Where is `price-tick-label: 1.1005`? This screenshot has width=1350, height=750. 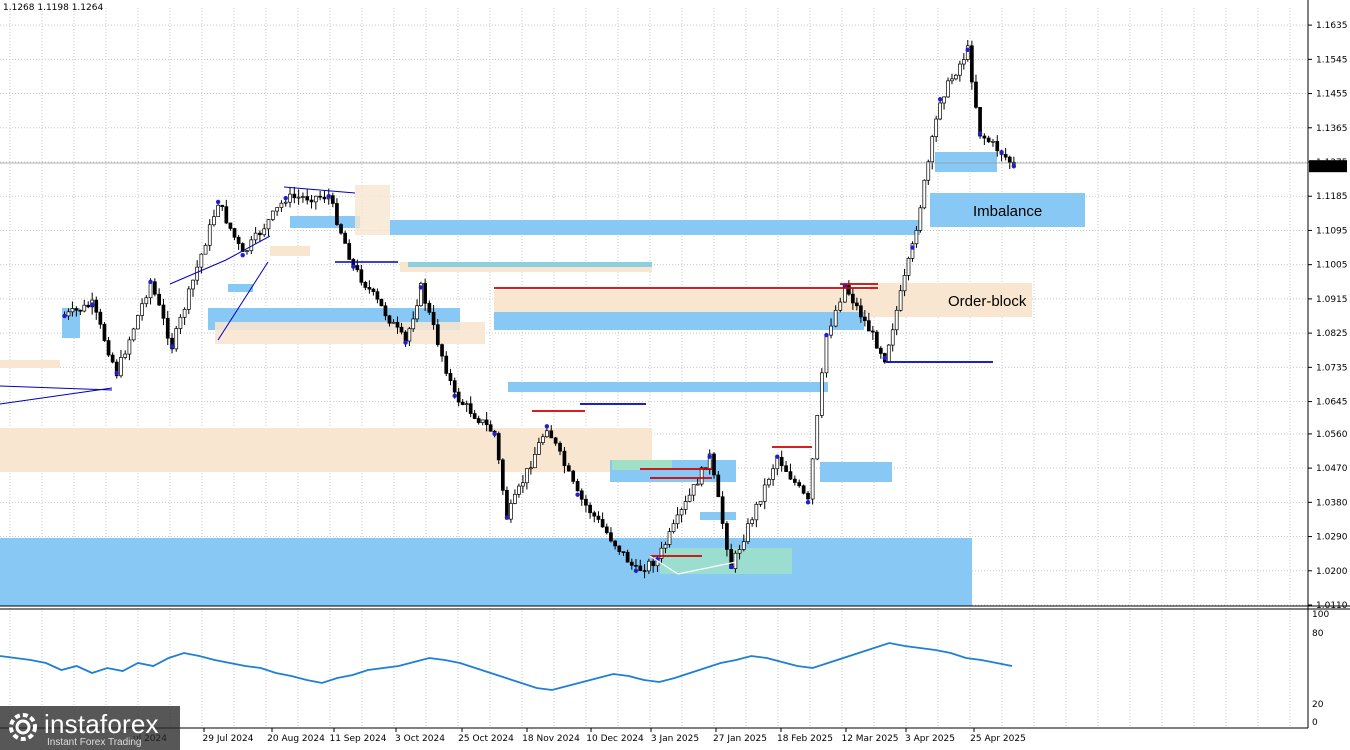
price-tick-label: 1.1005 is located at coordinates (1332, 266).